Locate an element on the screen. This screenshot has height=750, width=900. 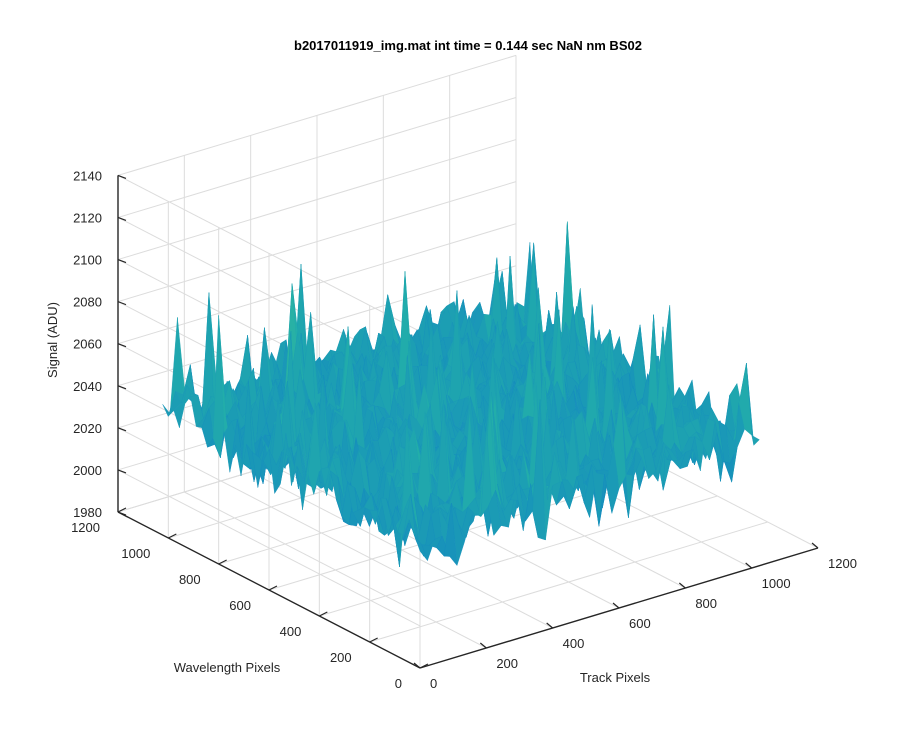
z-tick-label: 2120 is located at coordinates (87, 217).